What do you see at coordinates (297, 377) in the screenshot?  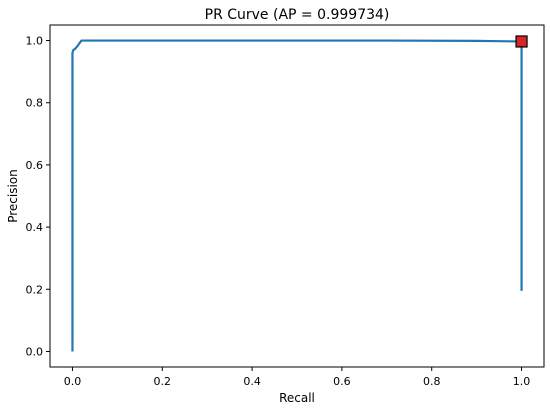 I see `x-axis-ticks: 0.0 0.2 0.4 0.6 0.8 1.0` at bounding box center [297, 377].